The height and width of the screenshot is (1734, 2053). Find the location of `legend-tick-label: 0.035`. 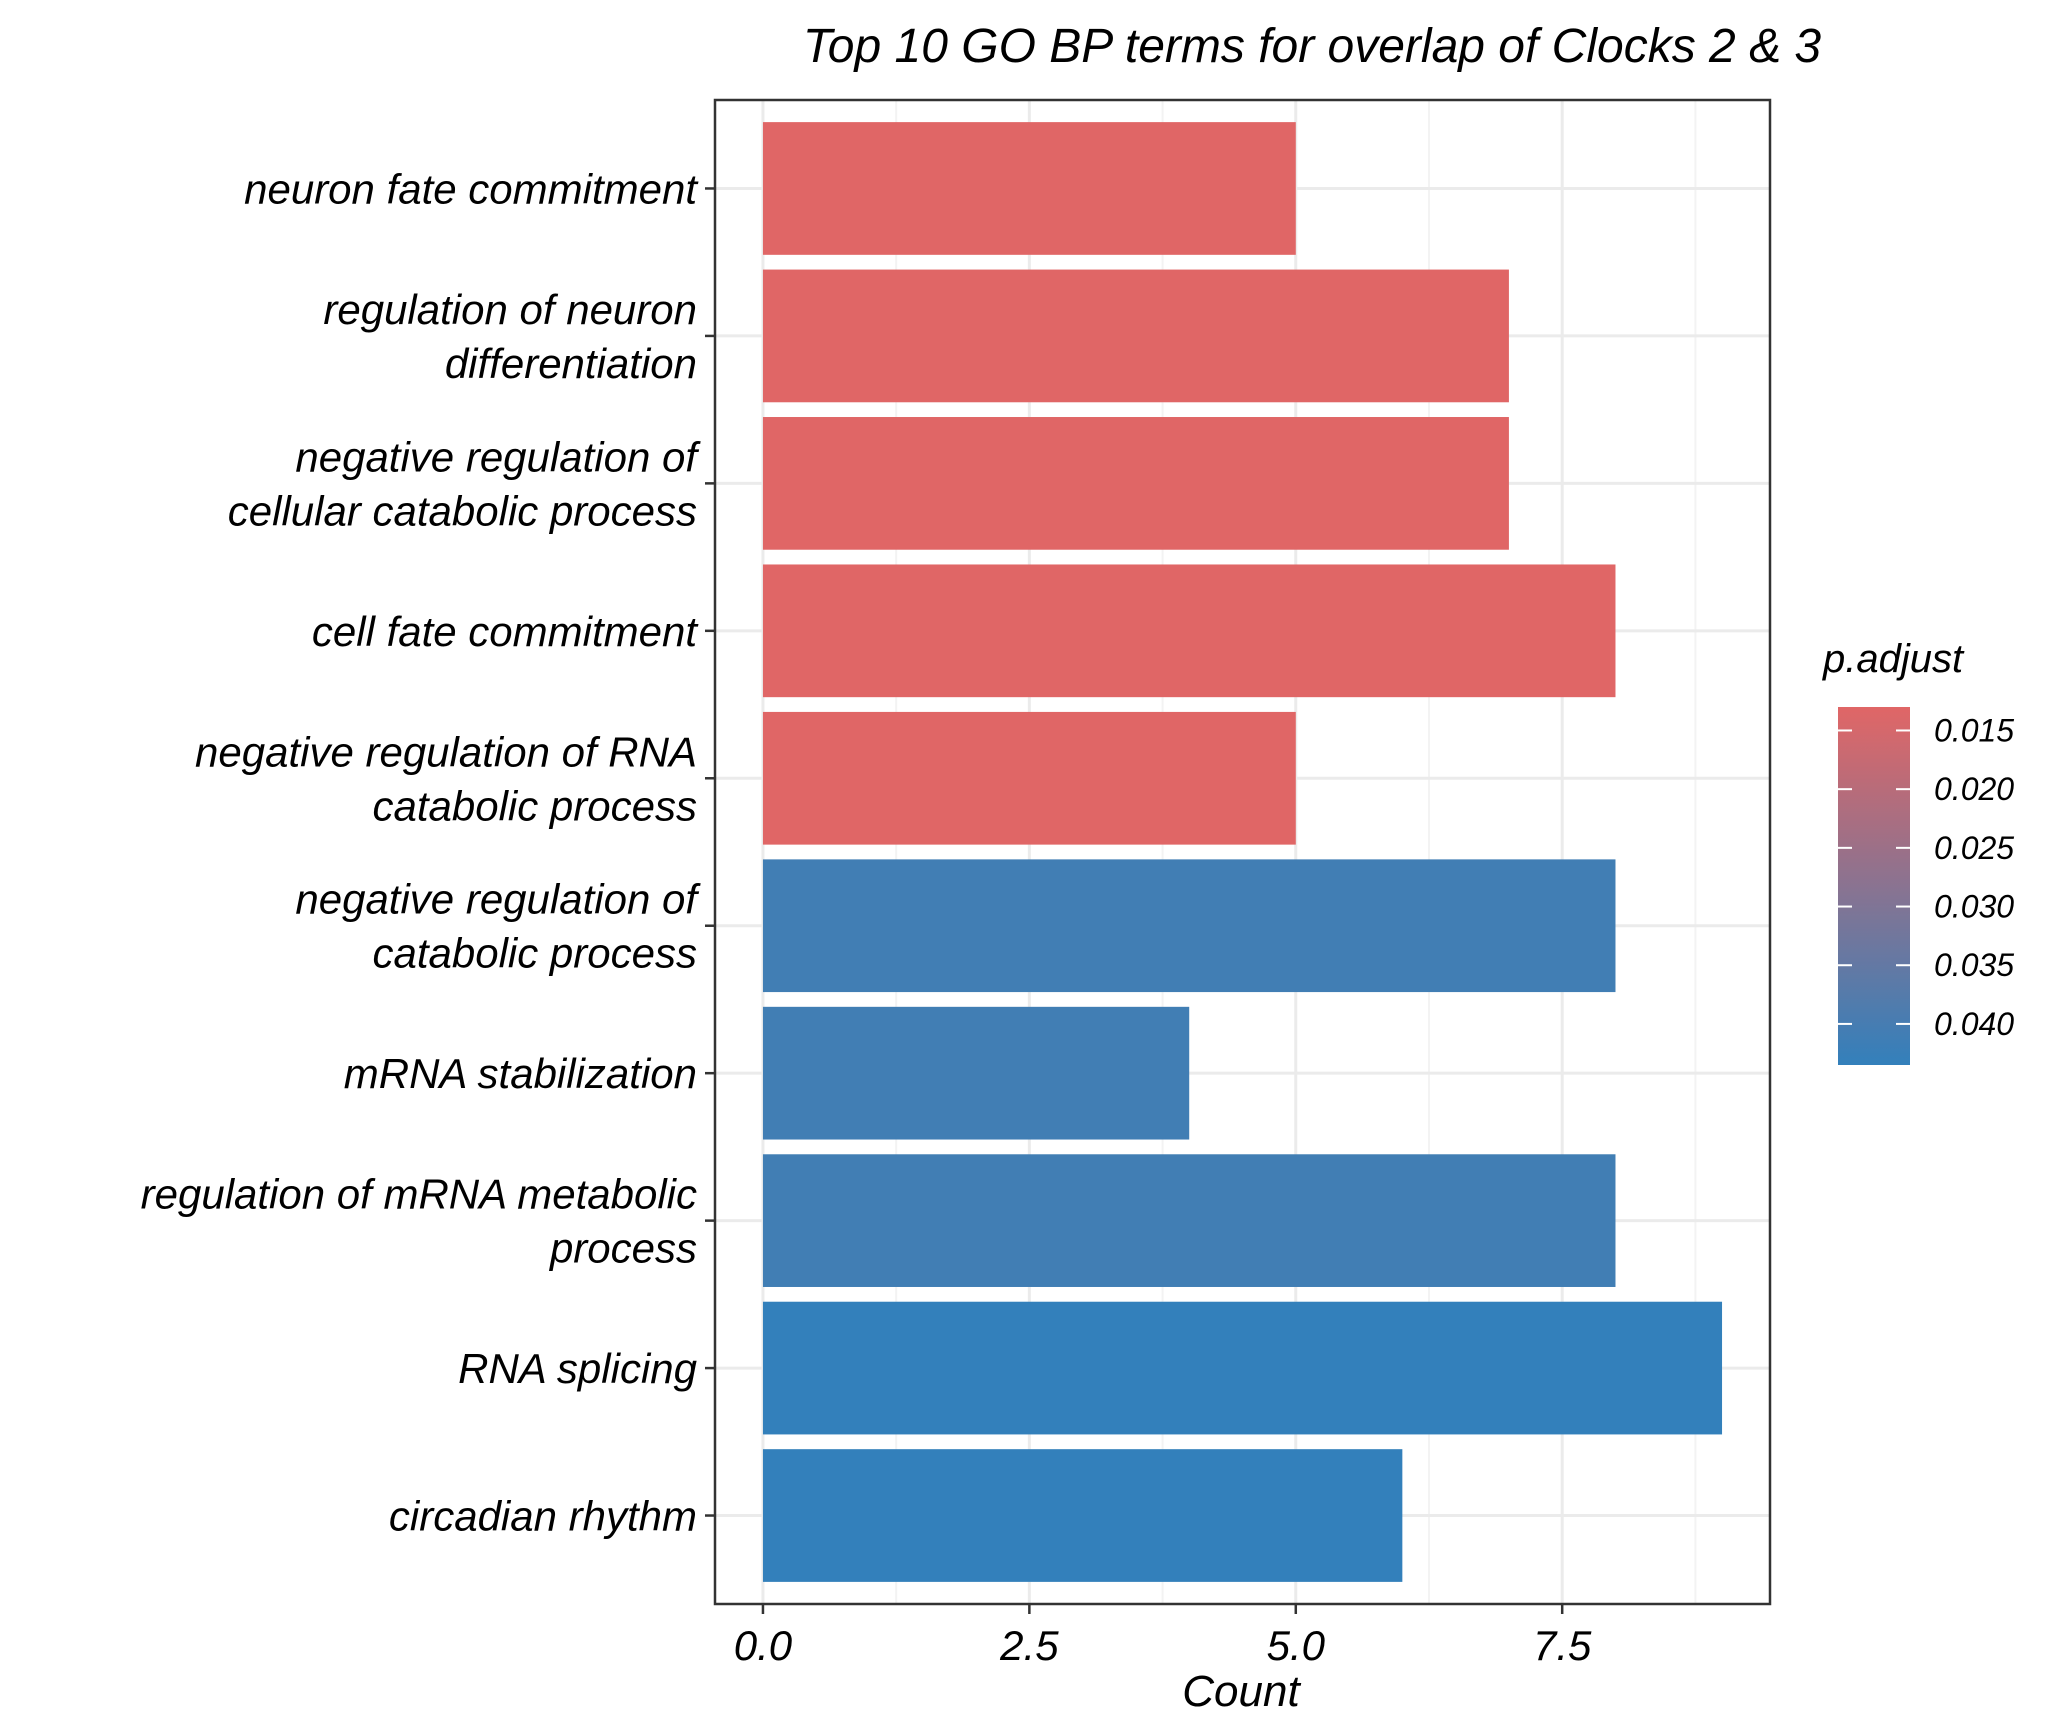

legend-tick-label: 0.035 is located at coordinates (1974, 965).